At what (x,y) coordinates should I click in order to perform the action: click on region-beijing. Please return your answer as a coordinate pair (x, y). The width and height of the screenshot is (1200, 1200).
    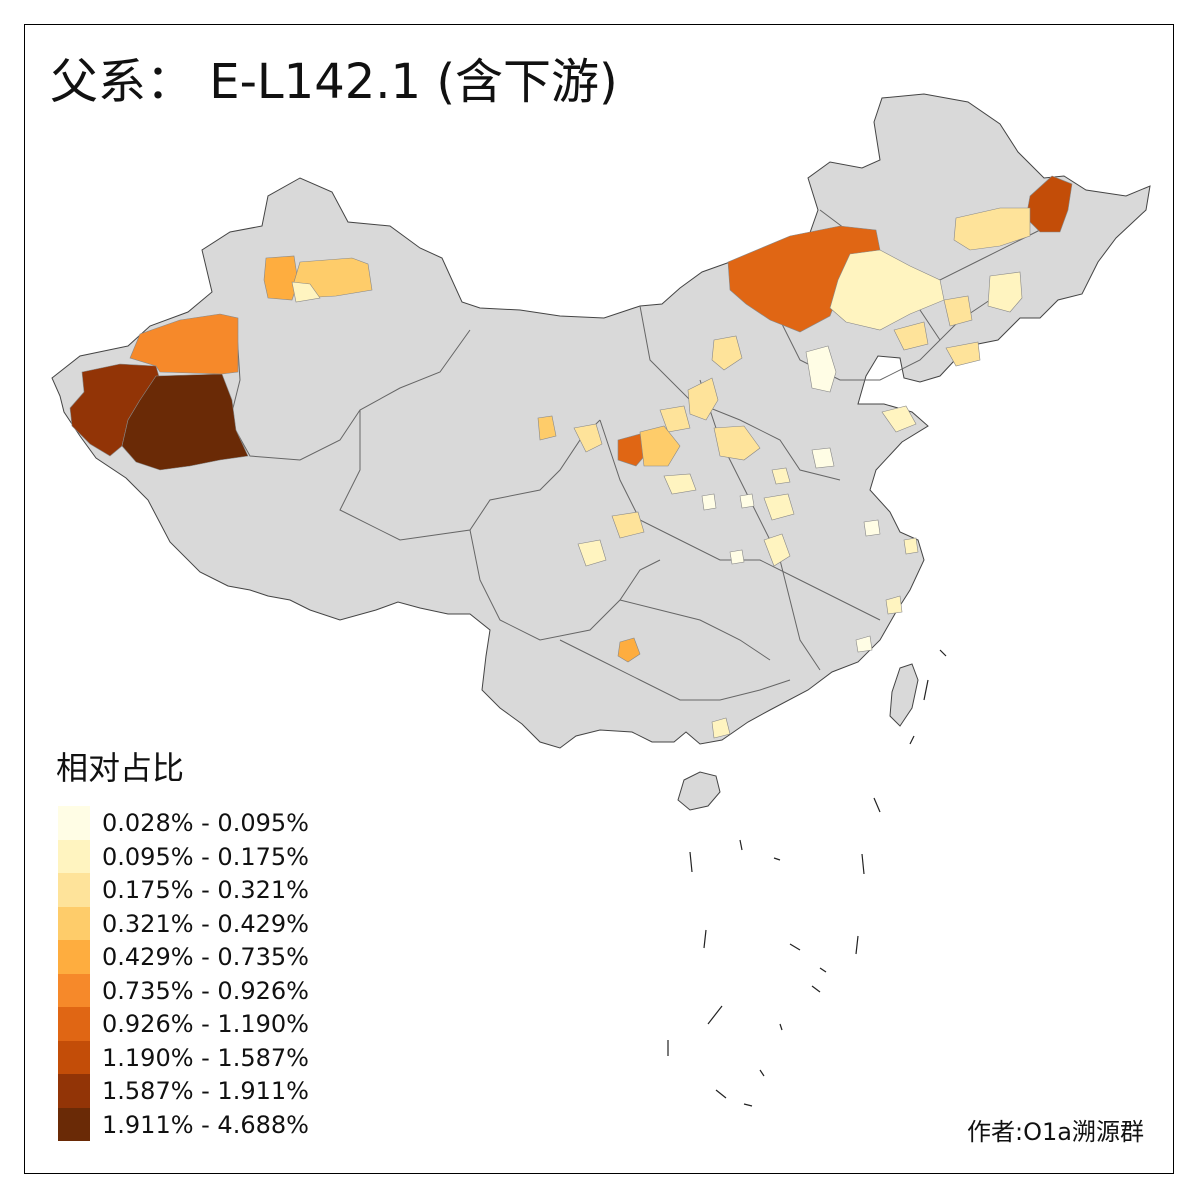
    Looking at the image, I should click on (821, 369).